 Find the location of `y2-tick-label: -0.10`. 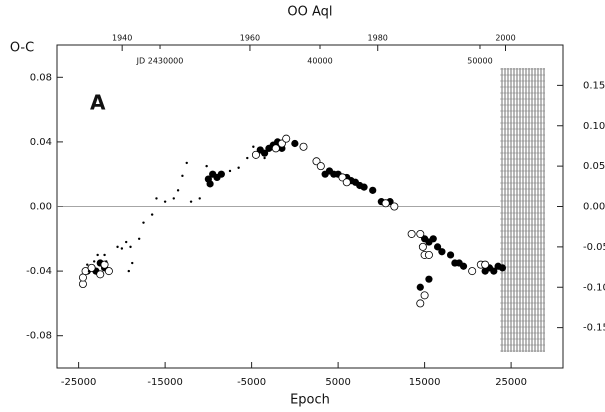

y2-tick-label: -0.10 is located at coordinates (594, 287).